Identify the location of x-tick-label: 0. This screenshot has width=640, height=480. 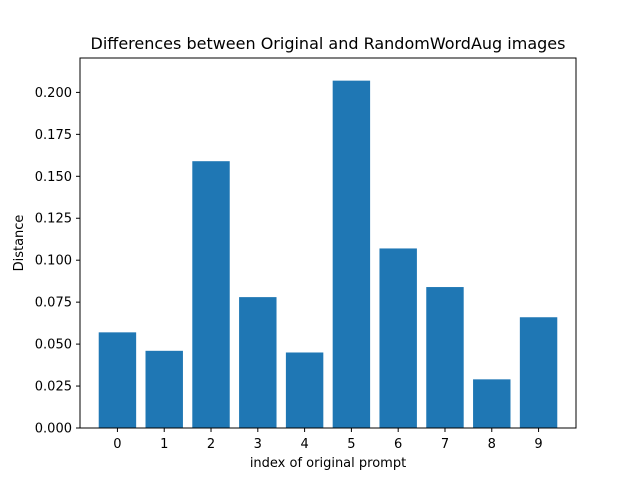
(117, 444).